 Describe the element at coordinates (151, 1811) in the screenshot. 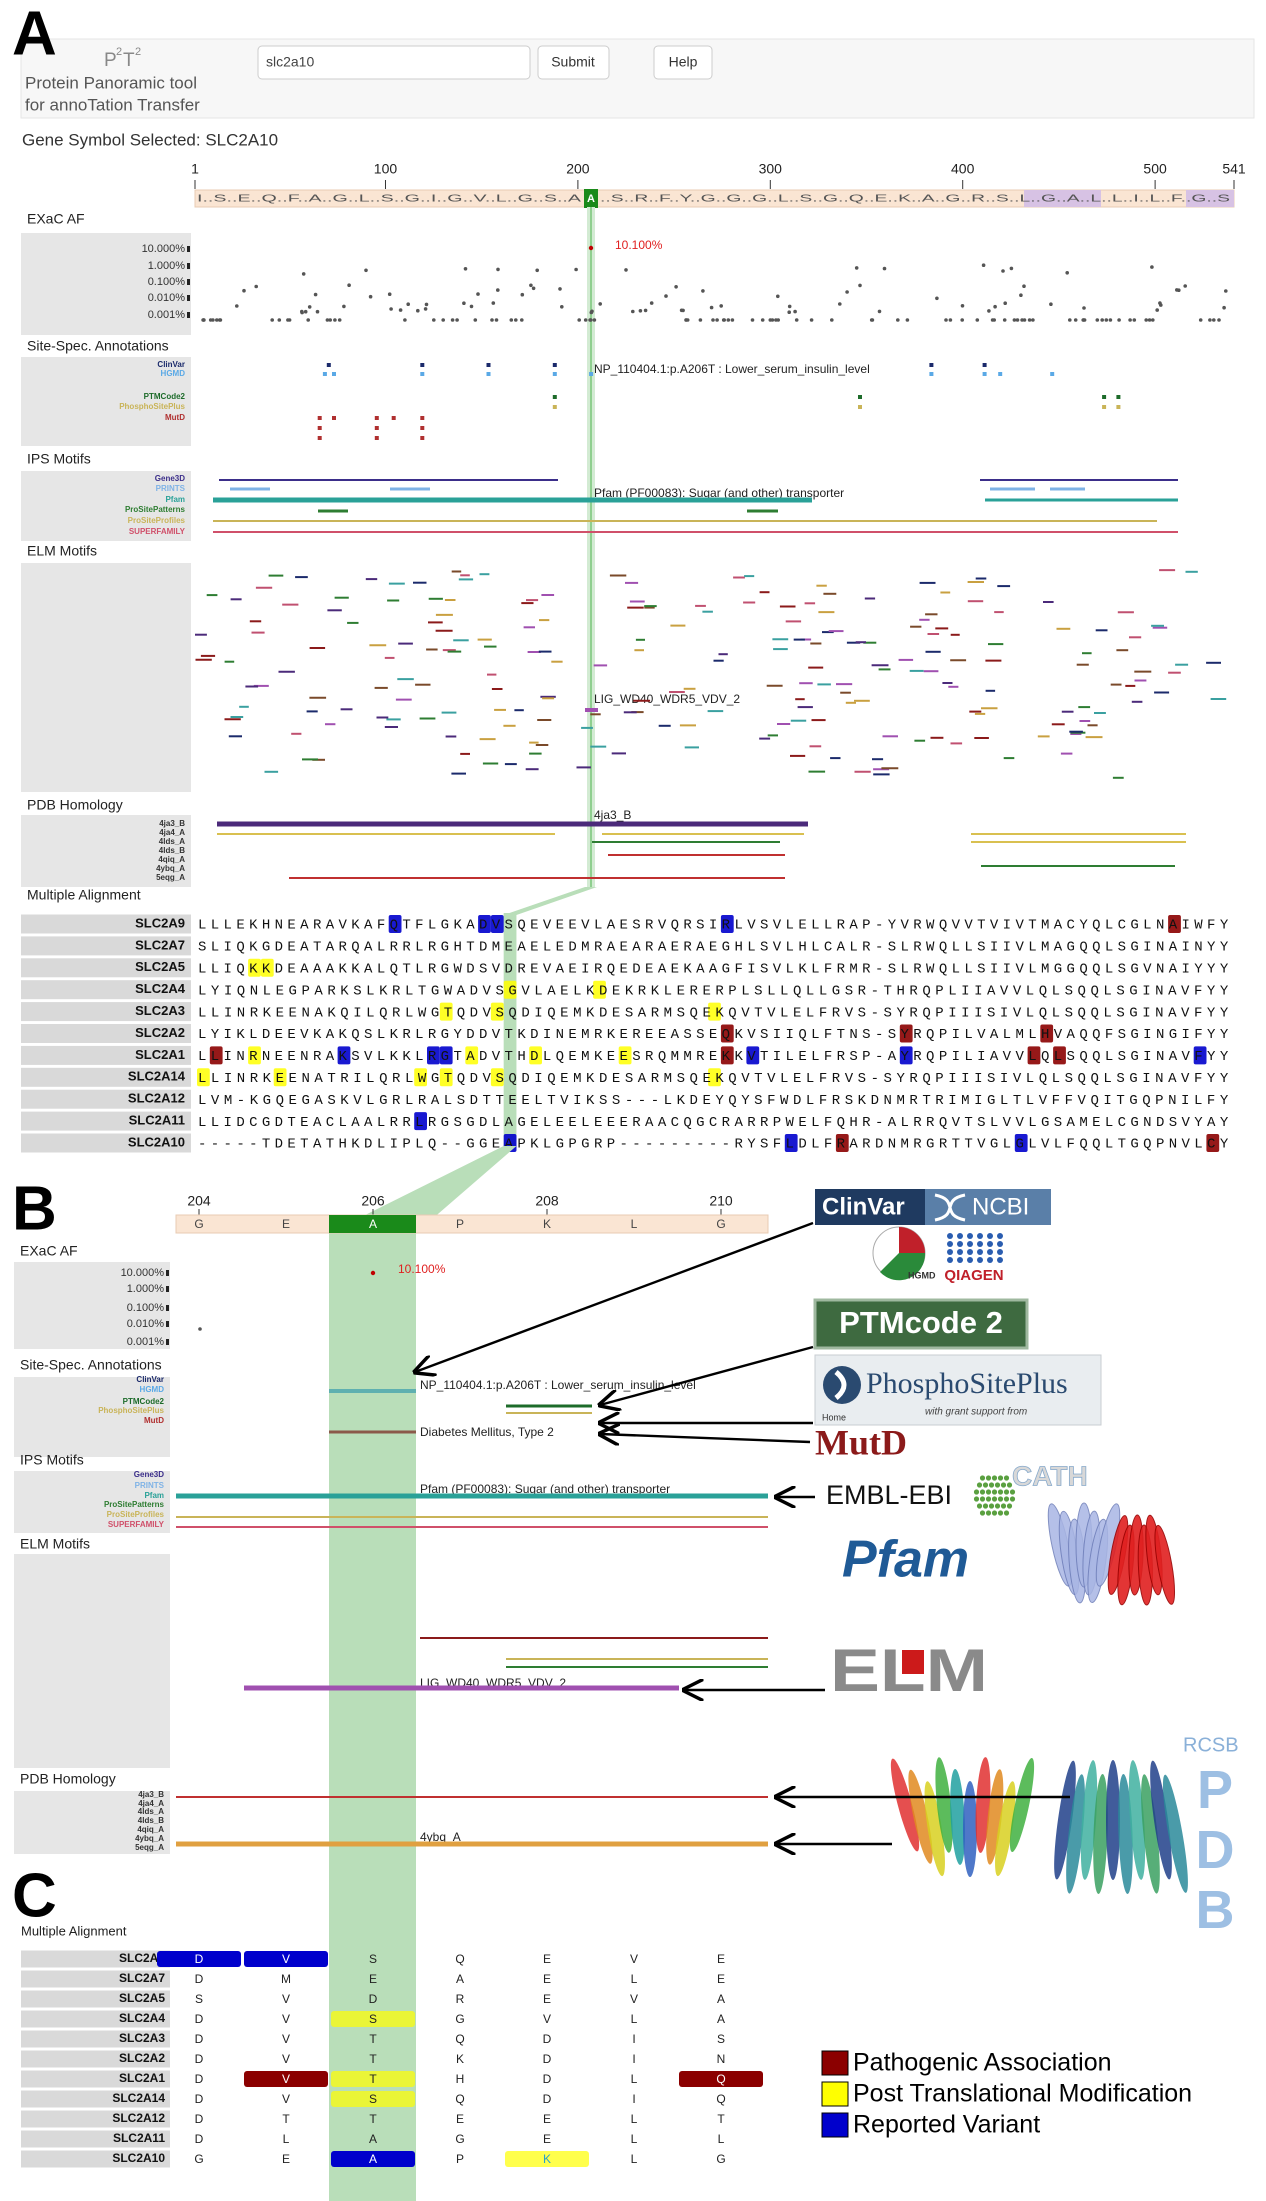

I see `track-row-label: 4lds_A` at that location.